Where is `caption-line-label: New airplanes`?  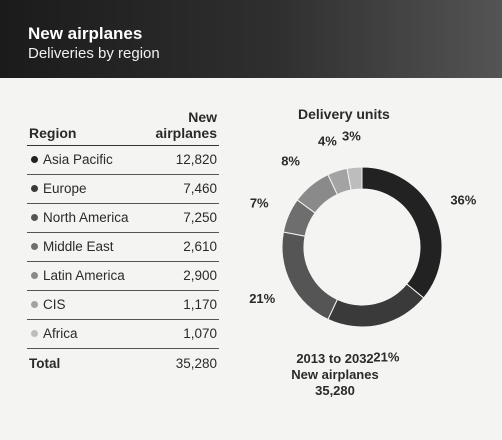
caption-line-label: New airplanes is located at coordinates (335, 374).